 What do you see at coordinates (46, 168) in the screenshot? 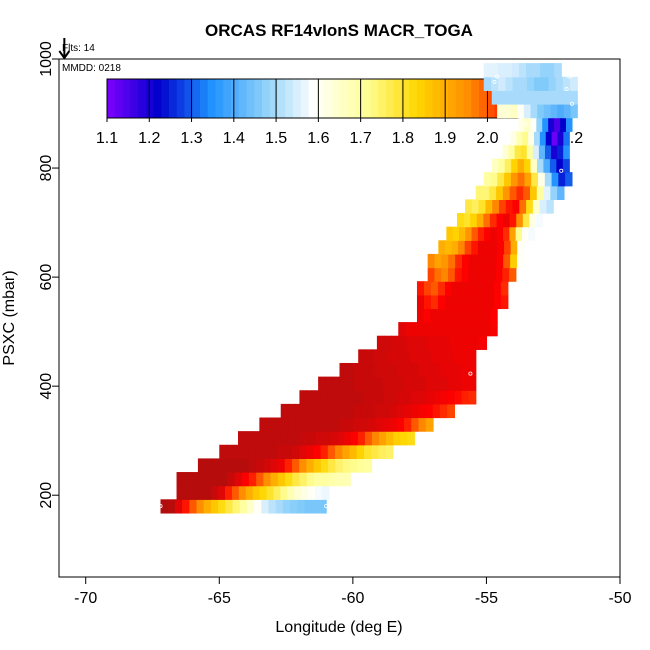
I see `y-tick-label: 800` at bounding box center [46, 168].